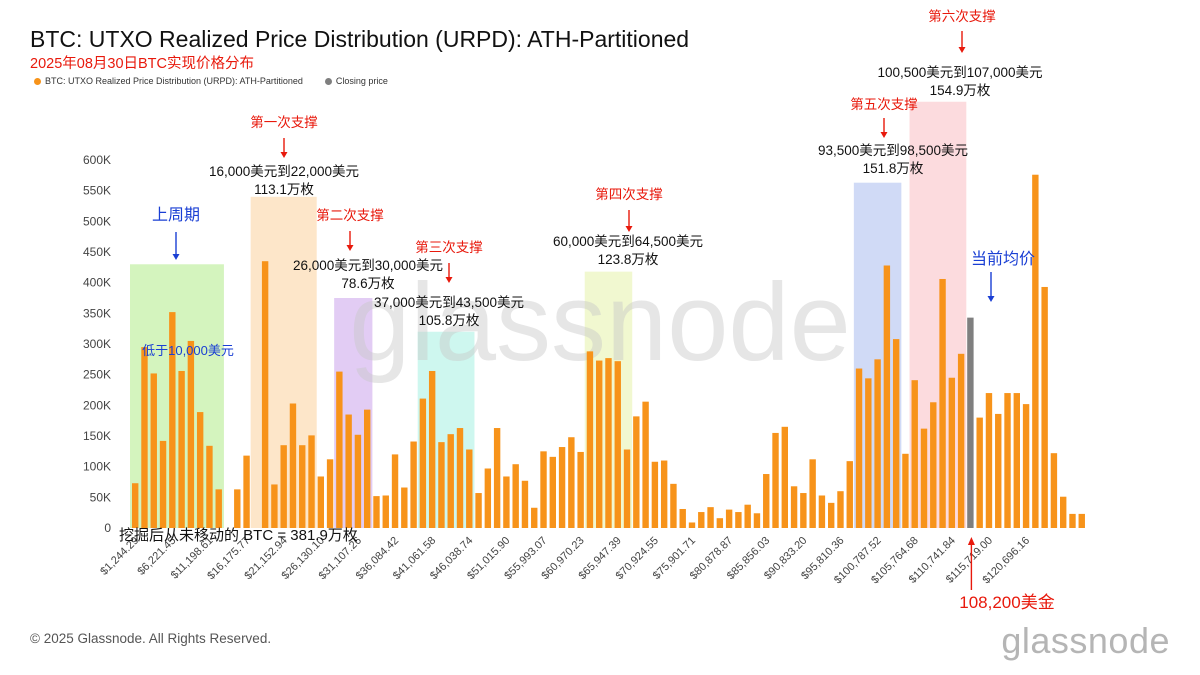  What do you see at coordinates (238, 535) in the screenshot?
I see `unmoved-btc-note: 挖掘后从未移动的 BTC = 381.9万枚` at bounding box center [238, 535].